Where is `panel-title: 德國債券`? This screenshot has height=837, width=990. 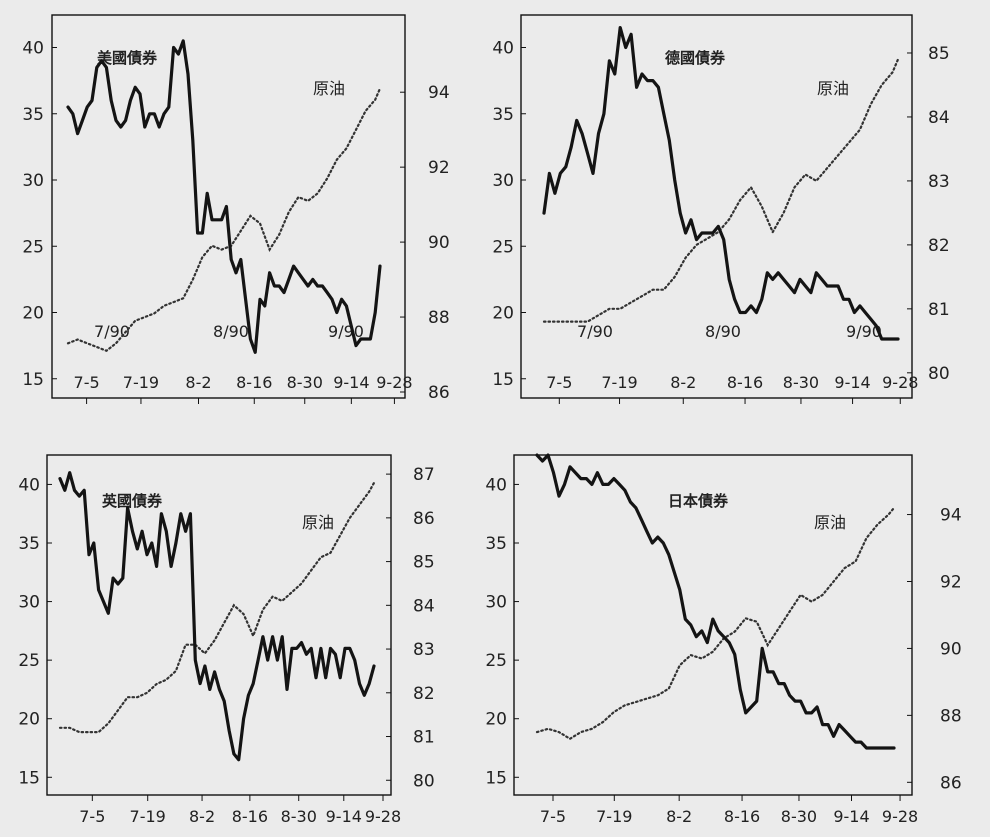 panel-title: 德國債券 is located at coordinates (695, 58).